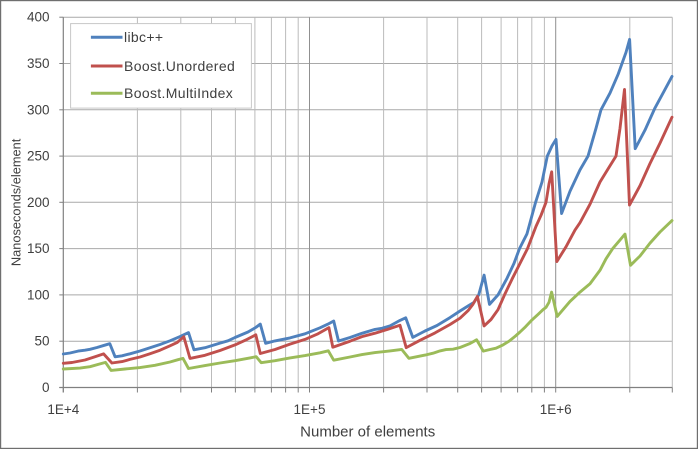 Image resolution: width=698 pixels, height=454 pixels. I want to click on svg-text: 150, so click(38, 248).